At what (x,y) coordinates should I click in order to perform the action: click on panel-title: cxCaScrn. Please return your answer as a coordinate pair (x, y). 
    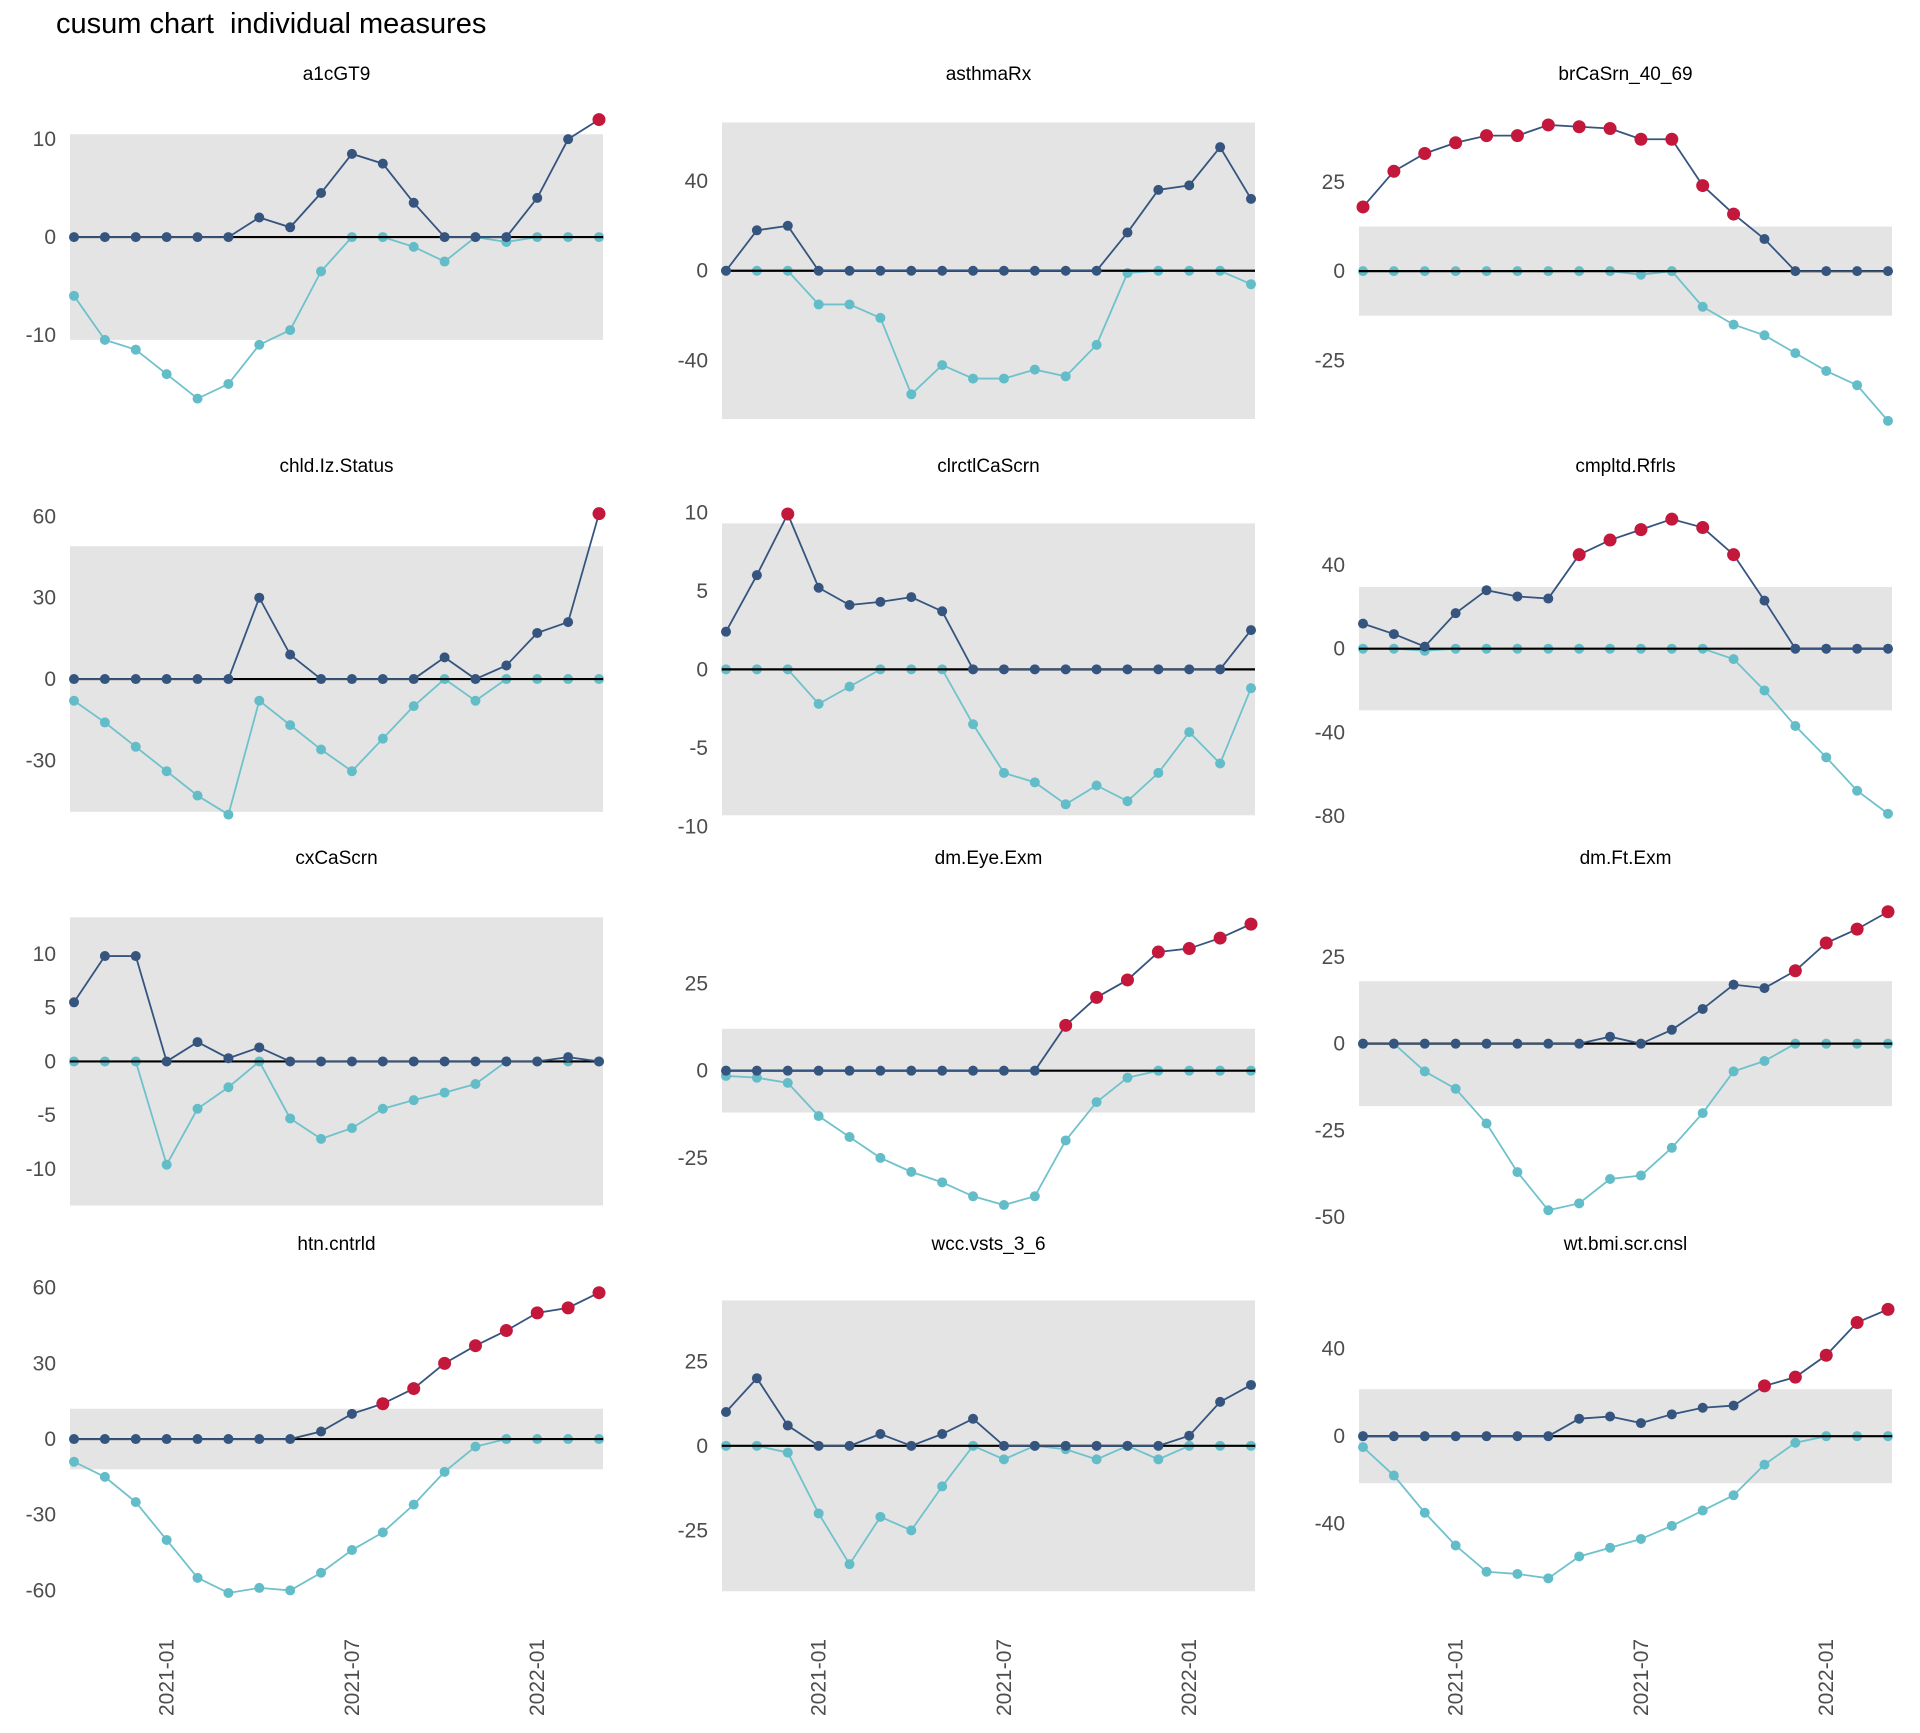
    Looking at the image, I should click on (336, 858).